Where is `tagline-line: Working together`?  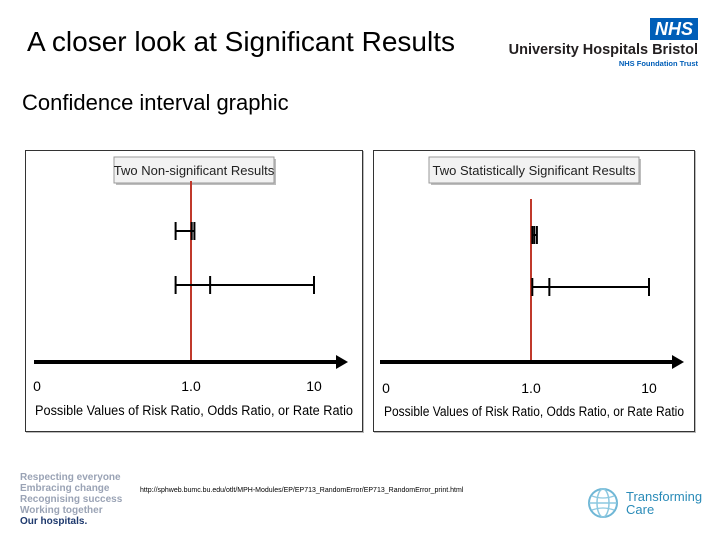 tagline-line: Working together is located at coordinates (61, 510).